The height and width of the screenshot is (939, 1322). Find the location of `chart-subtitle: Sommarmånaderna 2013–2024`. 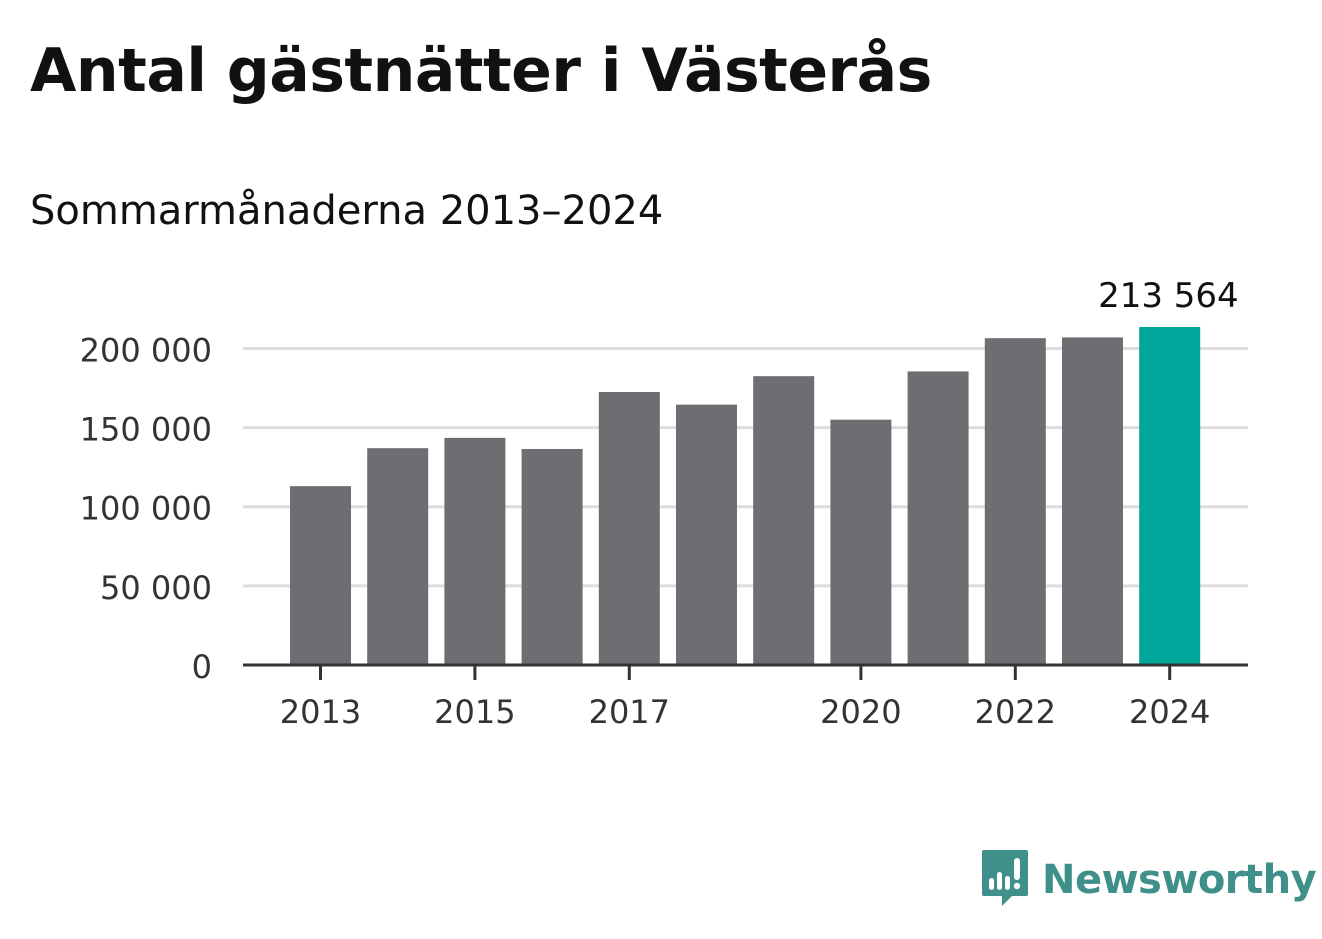

chart-subtitle: Sommarmånaderna 2013–2024 is located at coordinates (347, 211).